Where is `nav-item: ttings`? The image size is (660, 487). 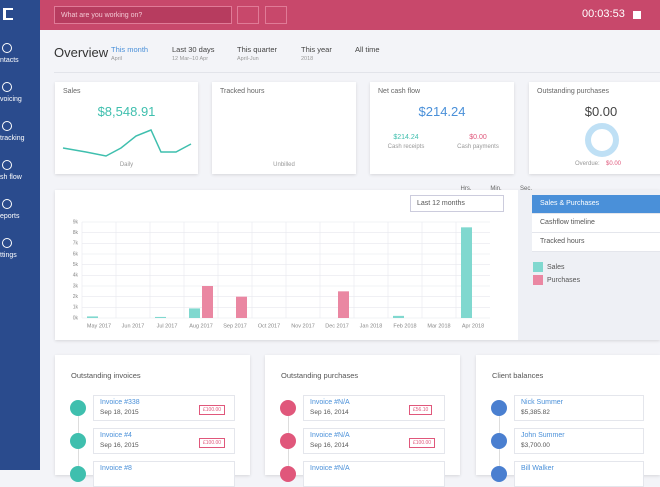 nav-item: ttings is located at coordinates (8, 255).